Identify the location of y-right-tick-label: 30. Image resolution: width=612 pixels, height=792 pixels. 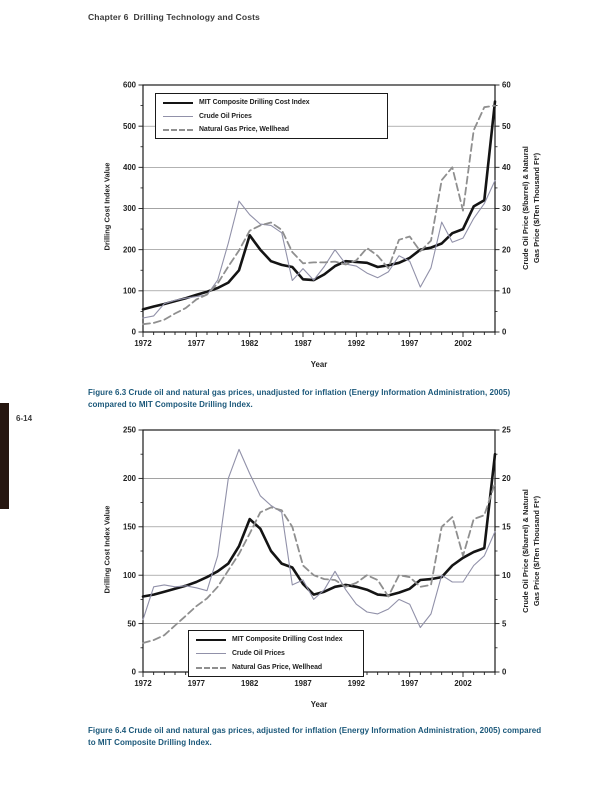
(506, 208).